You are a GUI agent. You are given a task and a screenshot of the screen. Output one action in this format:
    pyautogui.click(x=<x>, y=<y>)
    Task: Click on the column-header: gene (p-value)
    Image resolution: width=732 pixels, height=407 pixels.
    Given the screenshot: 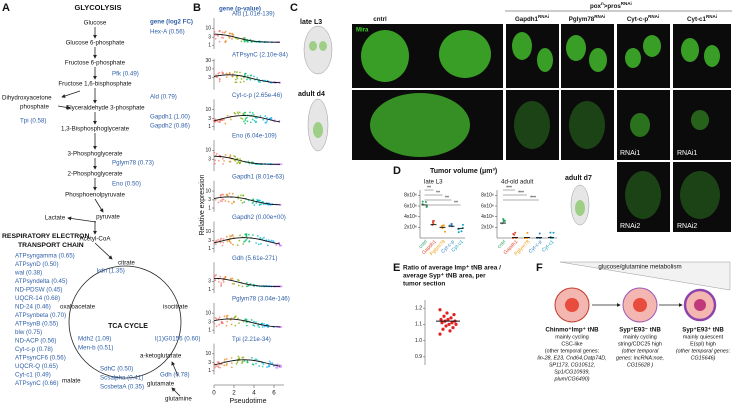 What is the action you would take?
    pyautogui.click(x=240, y=9)
    